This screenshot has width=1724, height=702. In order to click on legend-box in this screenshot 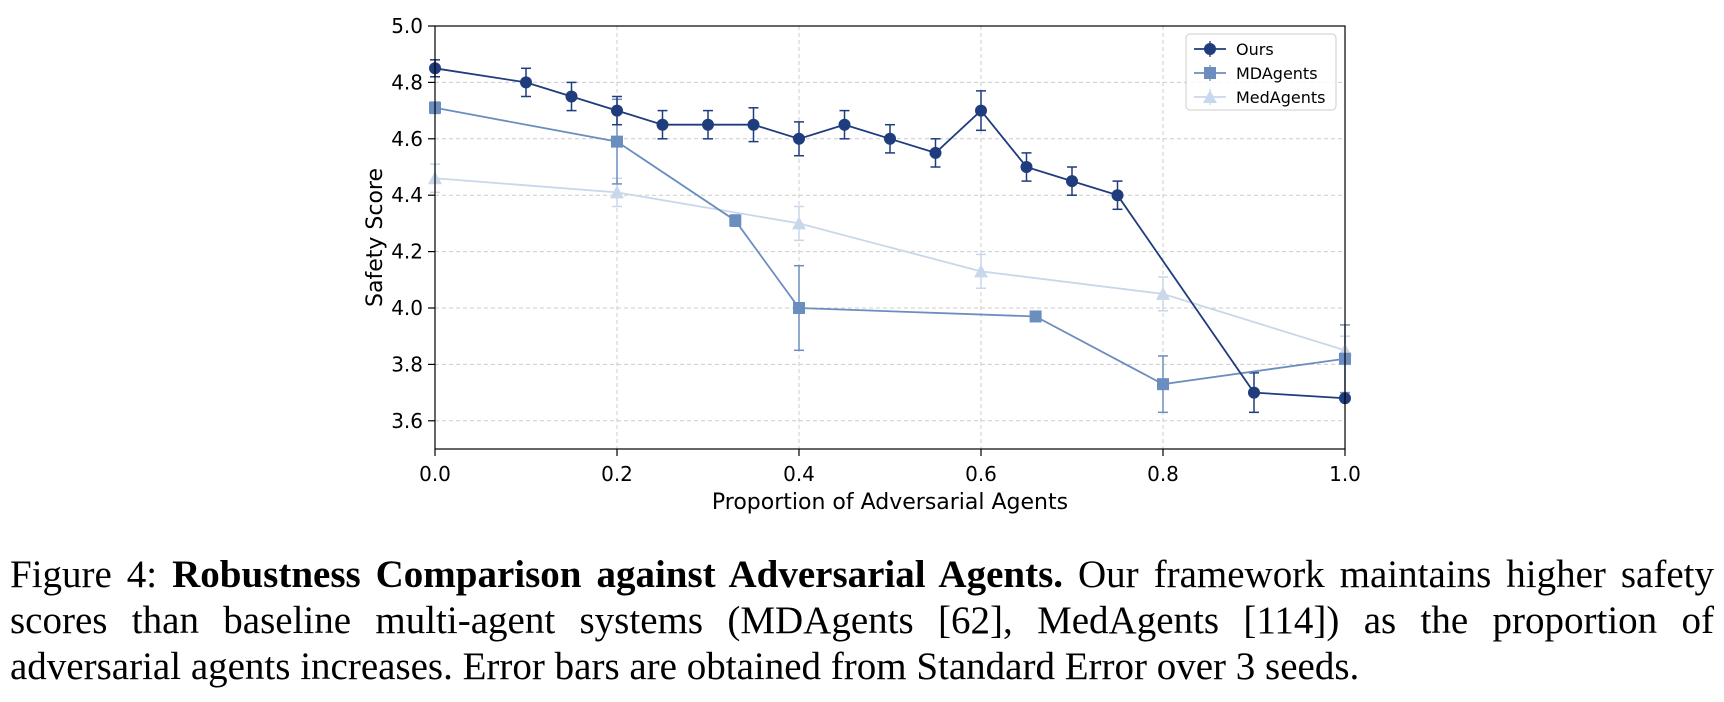, I will do `click(1261, 72)`.